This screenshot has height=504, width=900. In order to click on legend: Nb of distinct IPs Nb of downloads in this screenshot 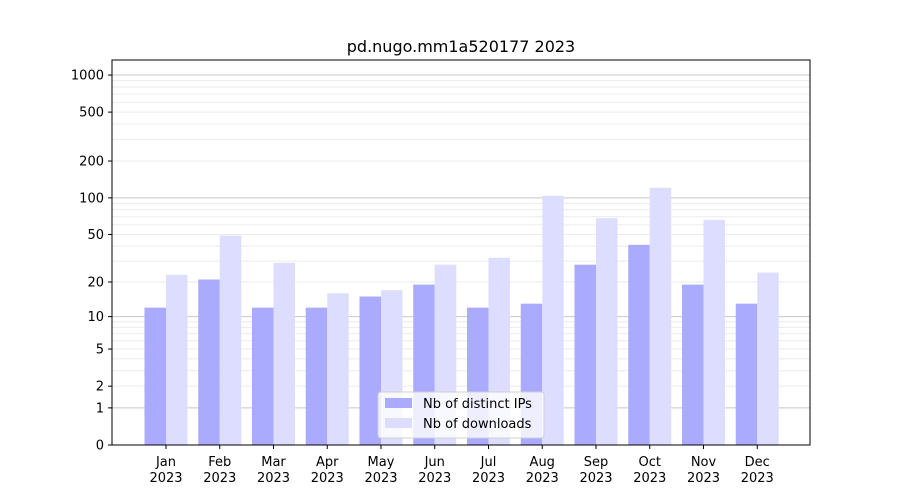, I will do `click(461, 415)`.